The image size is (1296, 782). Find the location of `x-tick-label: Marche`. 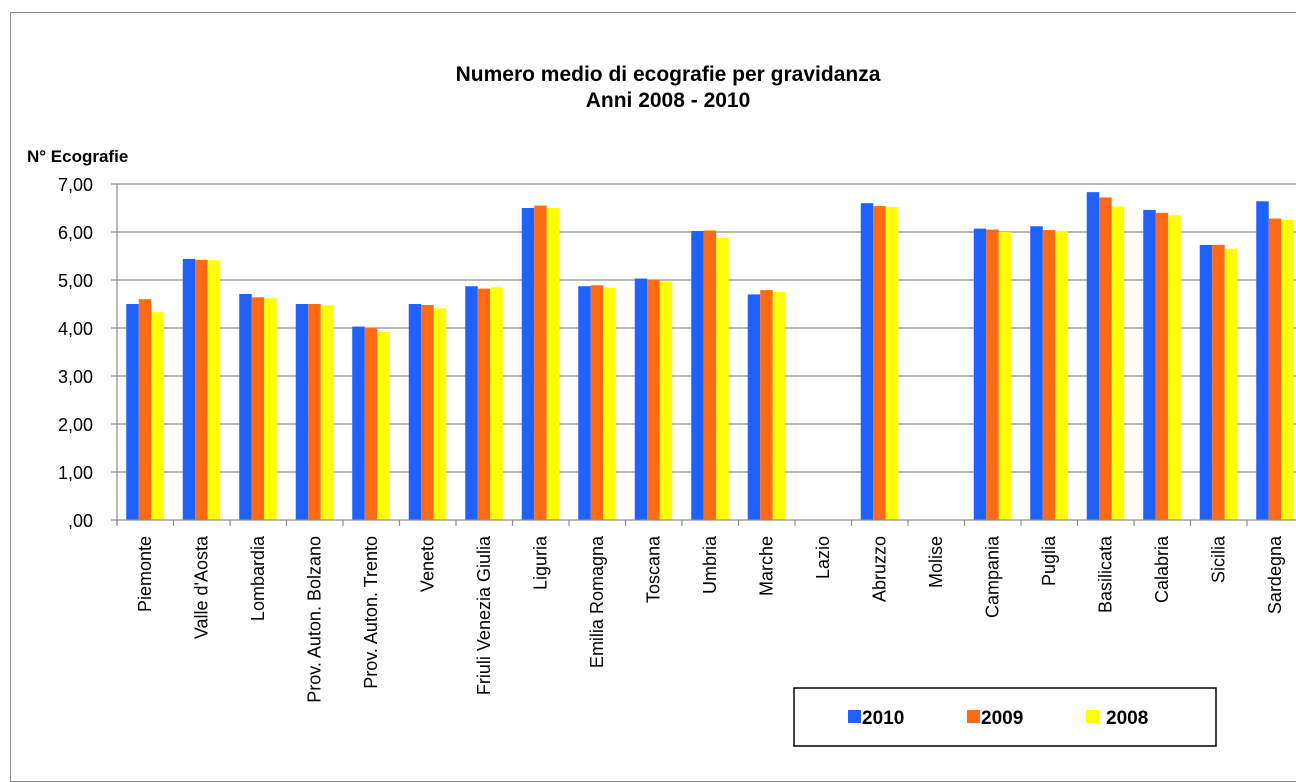

x-tick-label: Marche is located at coordinates (767, 566).